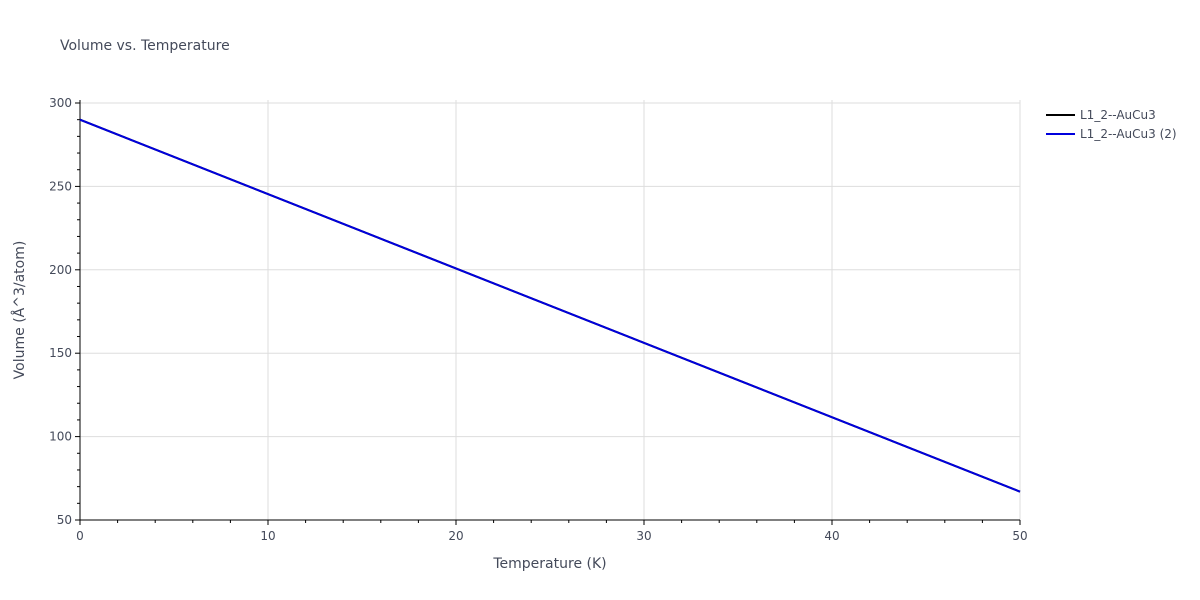 The height and width of the screenshot is (600, 1200). I want to click on legend-item-2: L1_2--AuCu3 (2), so click(1111, 134).